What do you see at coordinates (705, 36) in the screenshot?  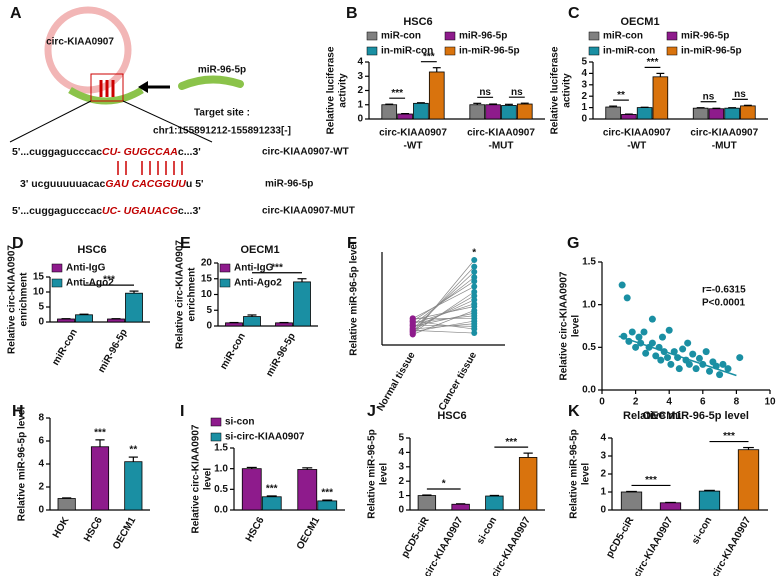 I see `legend-label: miR-96-5p` at bounding box center [705, 36].